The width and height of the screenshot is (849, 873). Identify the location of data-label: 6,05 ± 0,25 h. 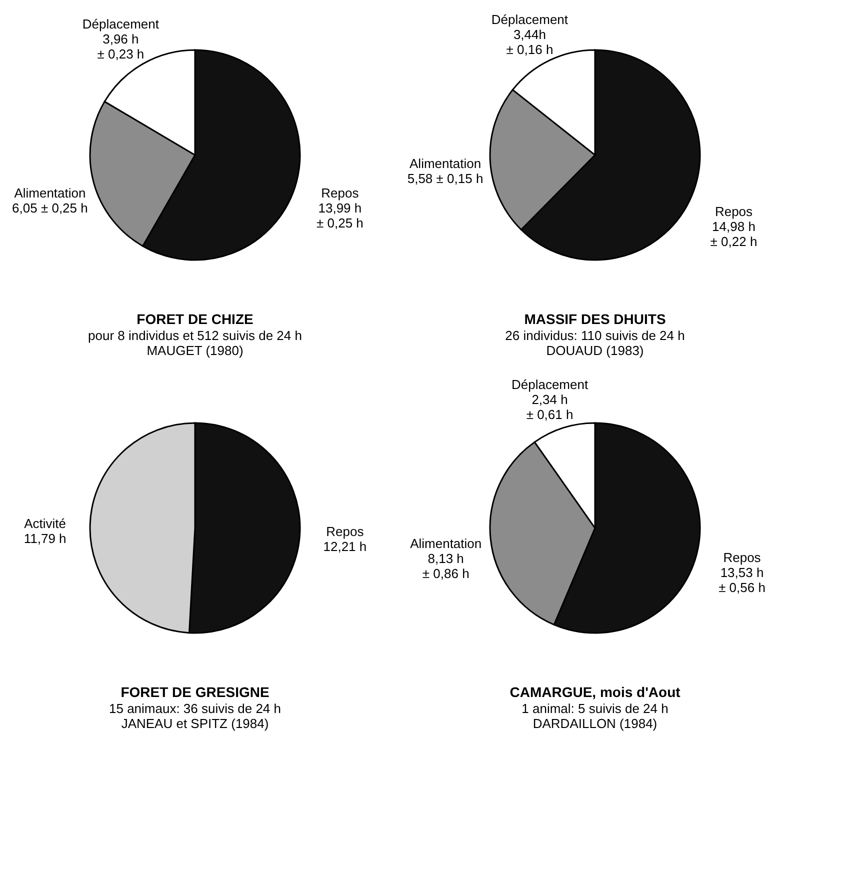
(50, 208).